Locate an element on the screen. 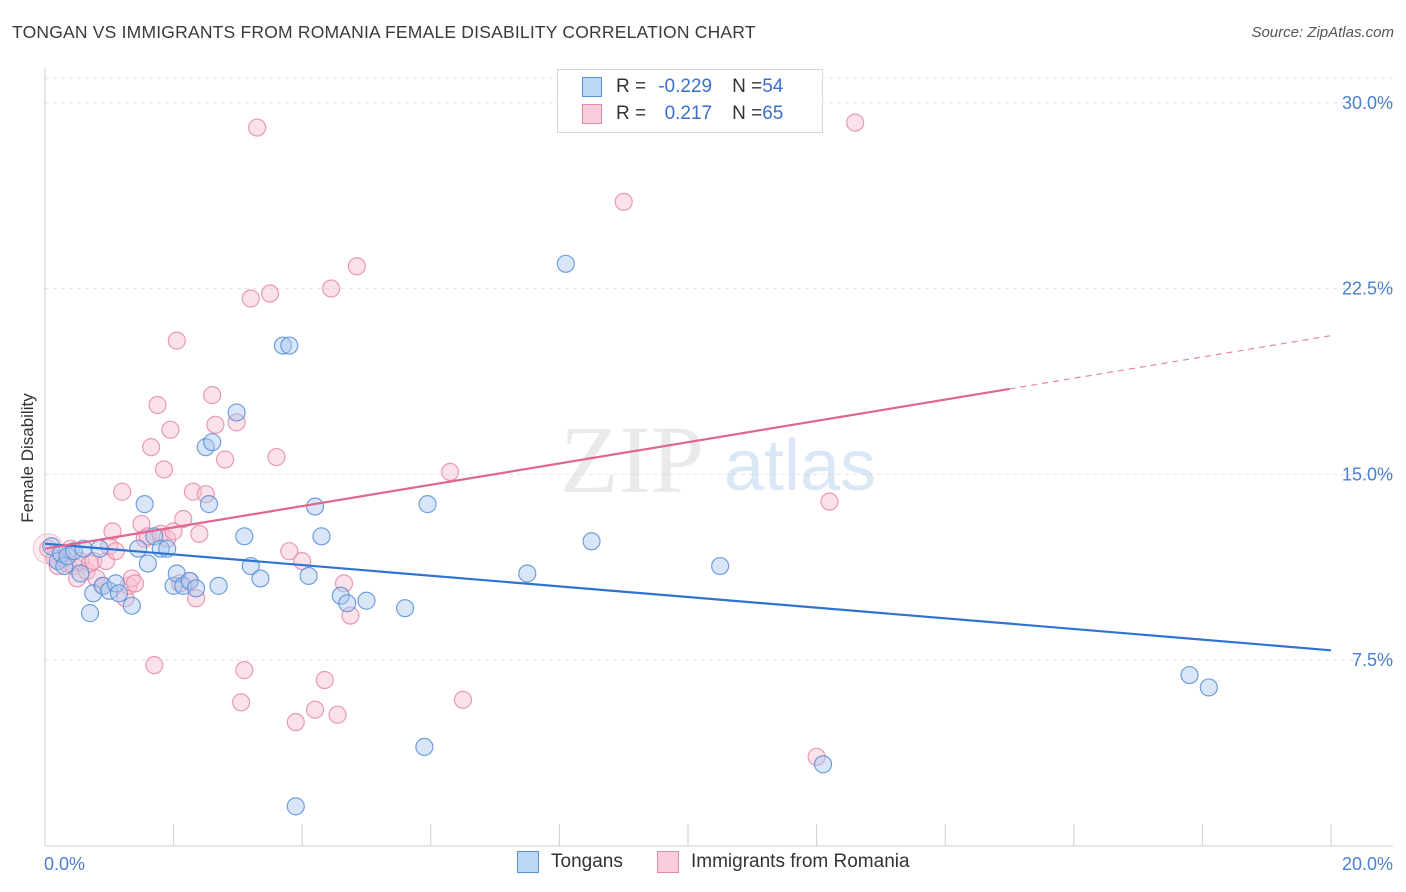 The image size is (1406, 892). y-tick-label: 15.0% is located at coordinates (1367, 474).